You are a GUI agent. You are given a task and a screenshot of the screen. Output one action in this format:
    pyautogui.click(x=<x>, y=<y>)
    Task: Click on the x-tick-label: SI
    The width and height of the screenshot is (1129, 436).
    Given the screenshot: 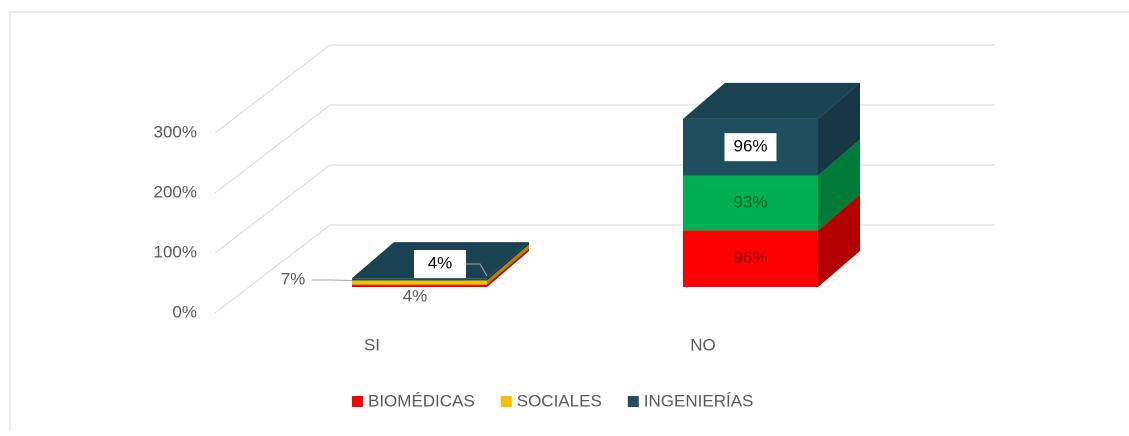 What is the action you would take?
    pyautogui.click(x=372, y=344)
    